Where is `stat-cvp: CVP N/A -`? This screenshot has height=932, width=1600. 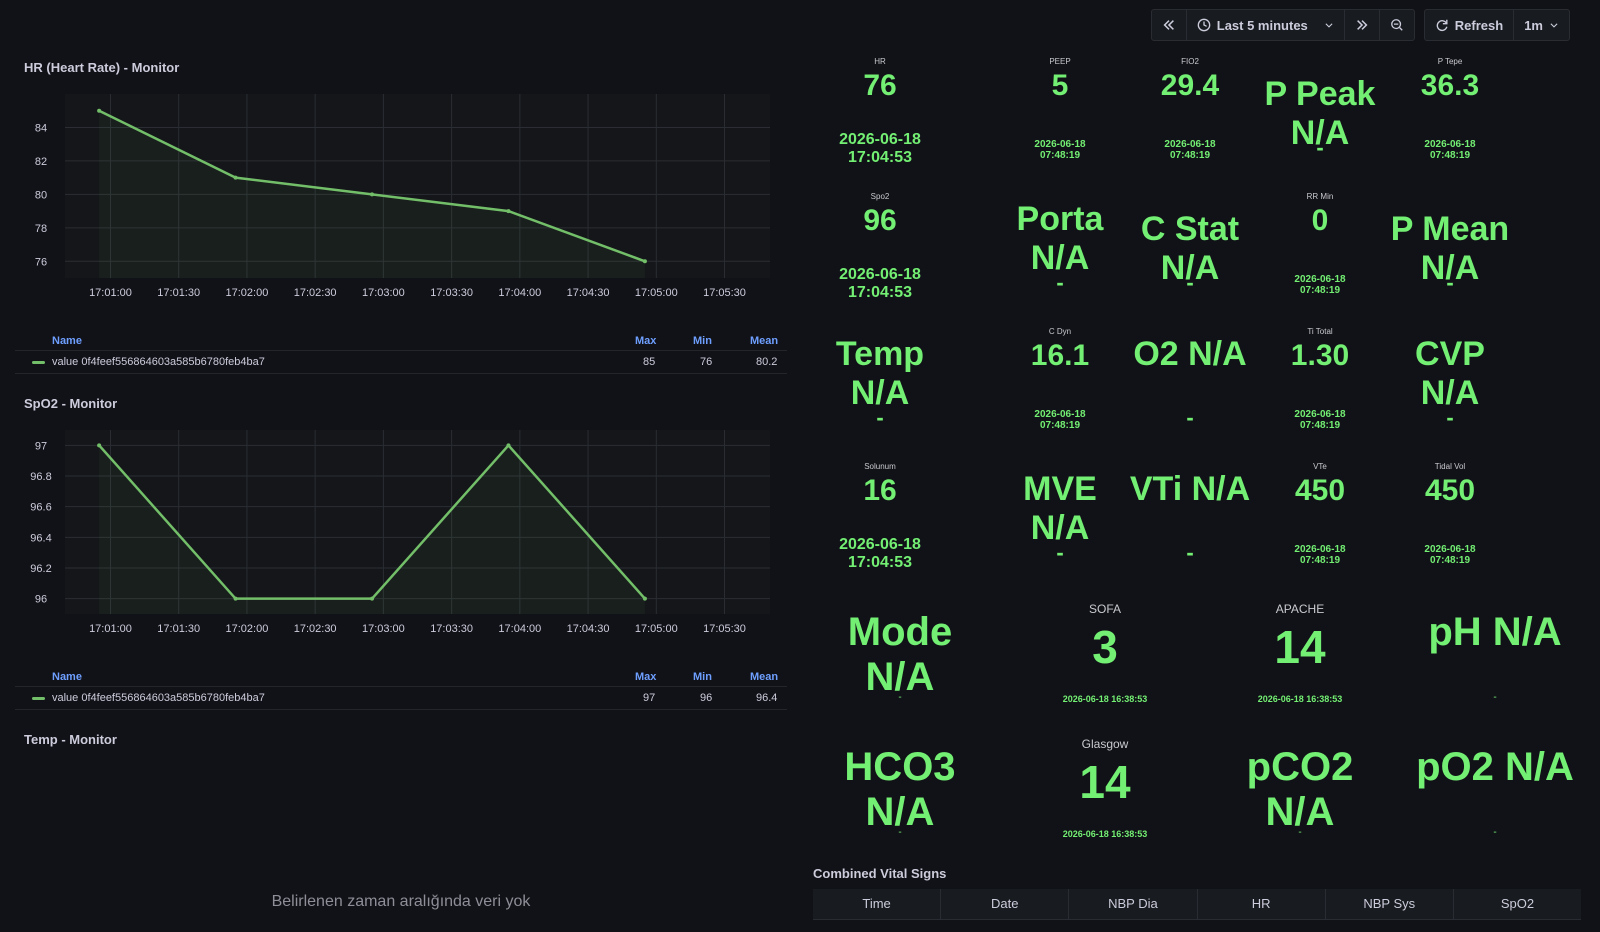
stat-cvp: CVP N/A - is located at coordinates (1450, 390).